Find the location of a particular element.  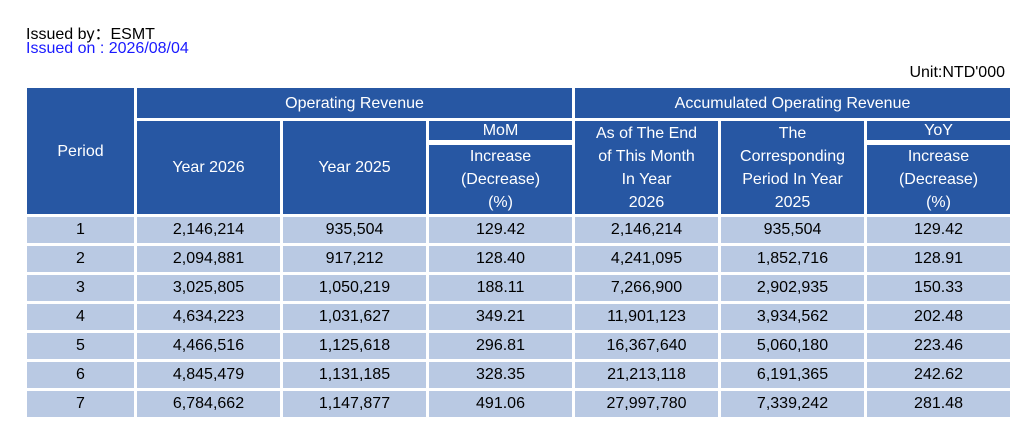

yoy-cell: 242.62 is located at coordinates (939, 375).